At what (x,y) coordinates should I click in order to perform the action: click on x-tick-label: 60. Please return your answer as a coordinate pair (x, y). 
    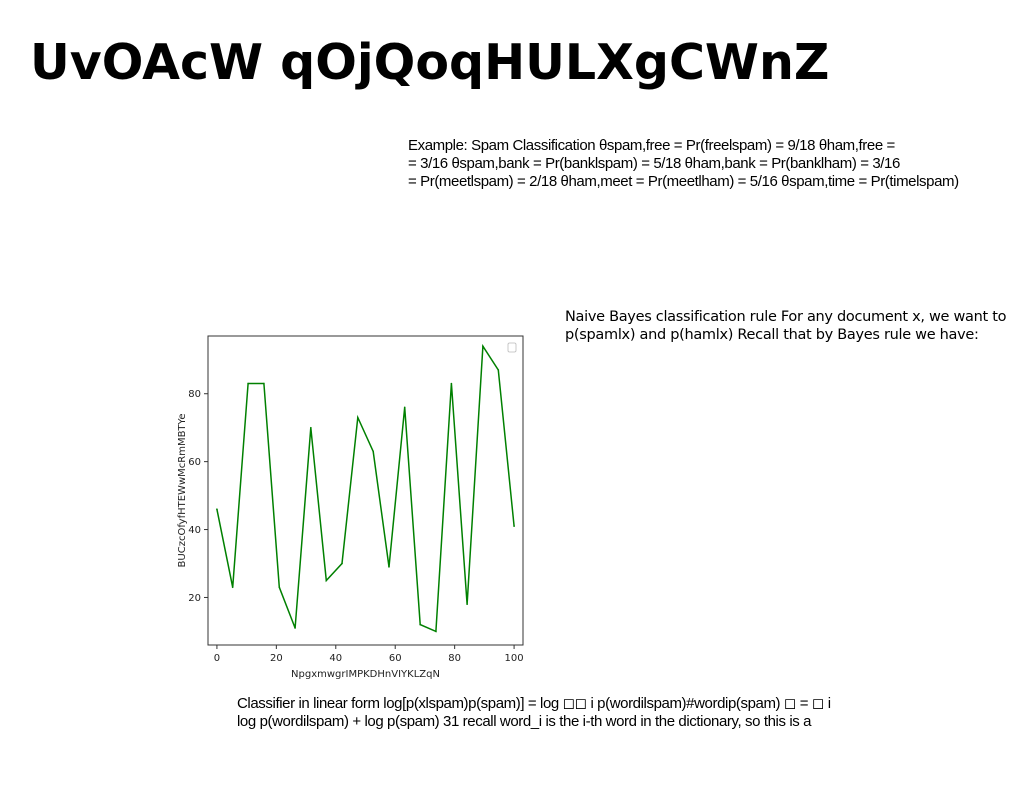
    Looking at the image, I should click on (395, 658).